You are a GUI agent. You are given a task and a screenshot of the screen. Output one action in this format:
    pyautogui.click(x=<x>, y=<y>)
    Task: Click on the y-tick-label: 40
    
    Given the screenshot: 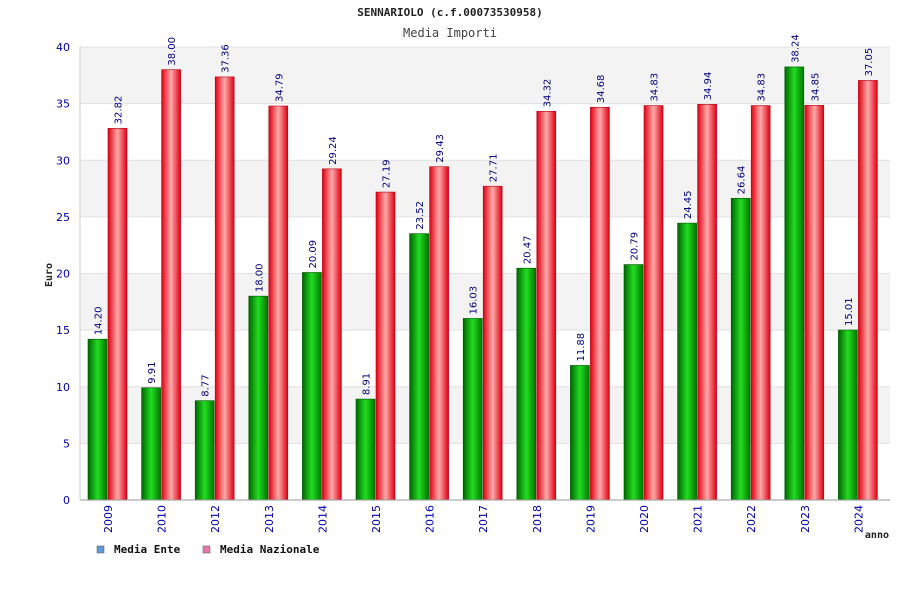 What is the action you would take?
    pyautogui.click(x=63, y=47)
    